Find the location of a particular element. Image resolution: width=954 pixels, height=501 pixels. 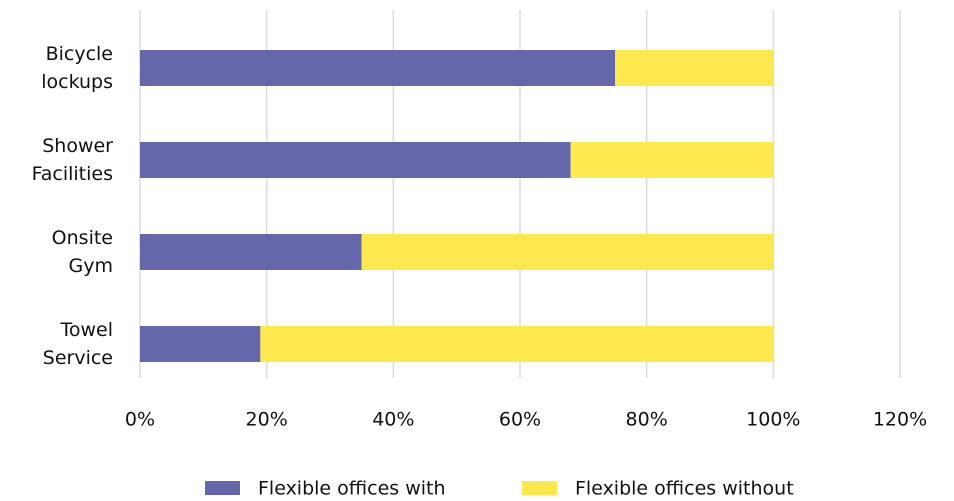

legend-label: Flexible offices with is located at coordinates (352, 489).